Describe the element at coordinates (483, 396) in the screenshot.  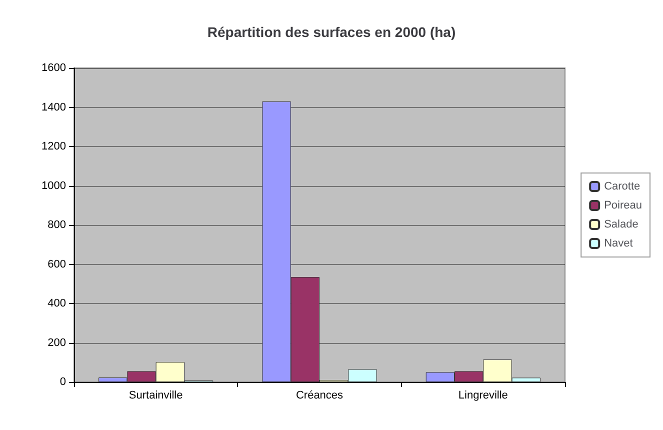
I see `x-tick-label: Lingreville` at that location.